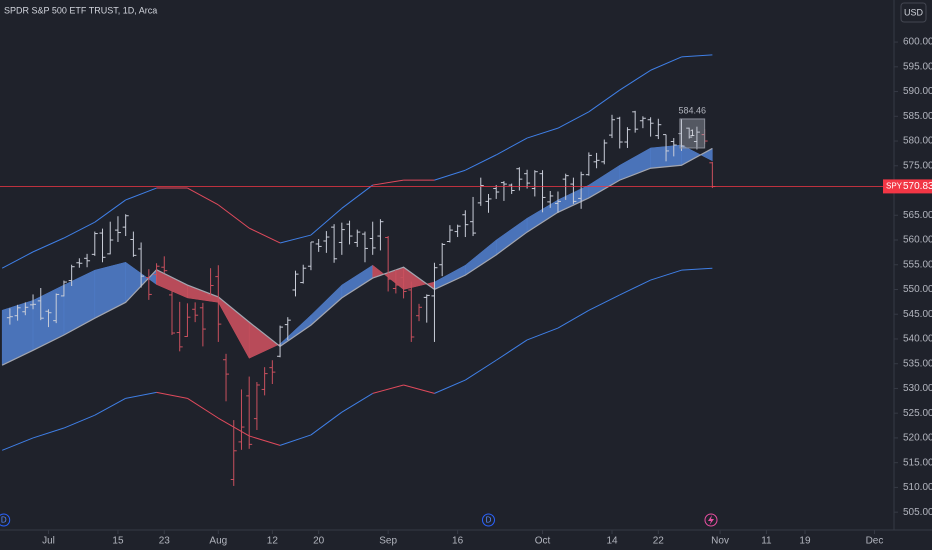 The image size is (932, 550). I want to click on y-tick-label: 545.00, so click(917, 314).